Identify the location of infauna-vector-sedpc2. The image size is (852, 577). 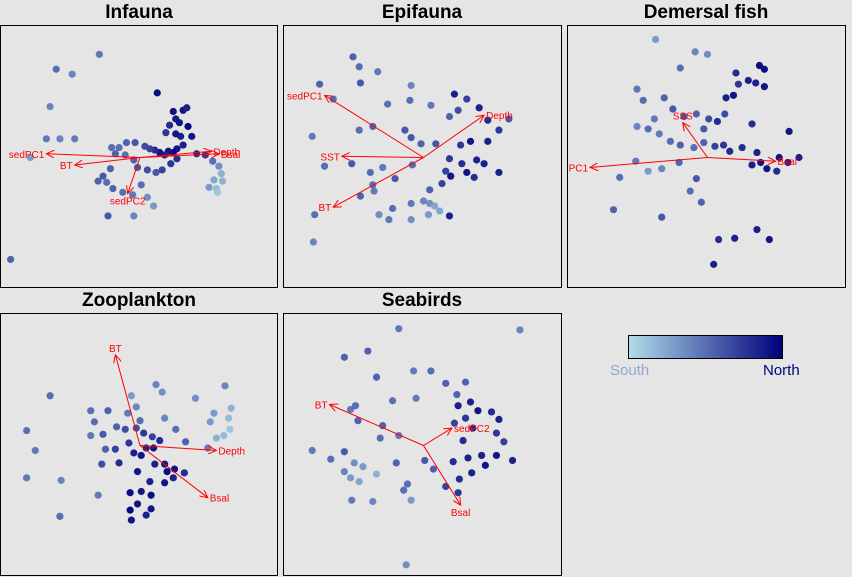
(134, 175).